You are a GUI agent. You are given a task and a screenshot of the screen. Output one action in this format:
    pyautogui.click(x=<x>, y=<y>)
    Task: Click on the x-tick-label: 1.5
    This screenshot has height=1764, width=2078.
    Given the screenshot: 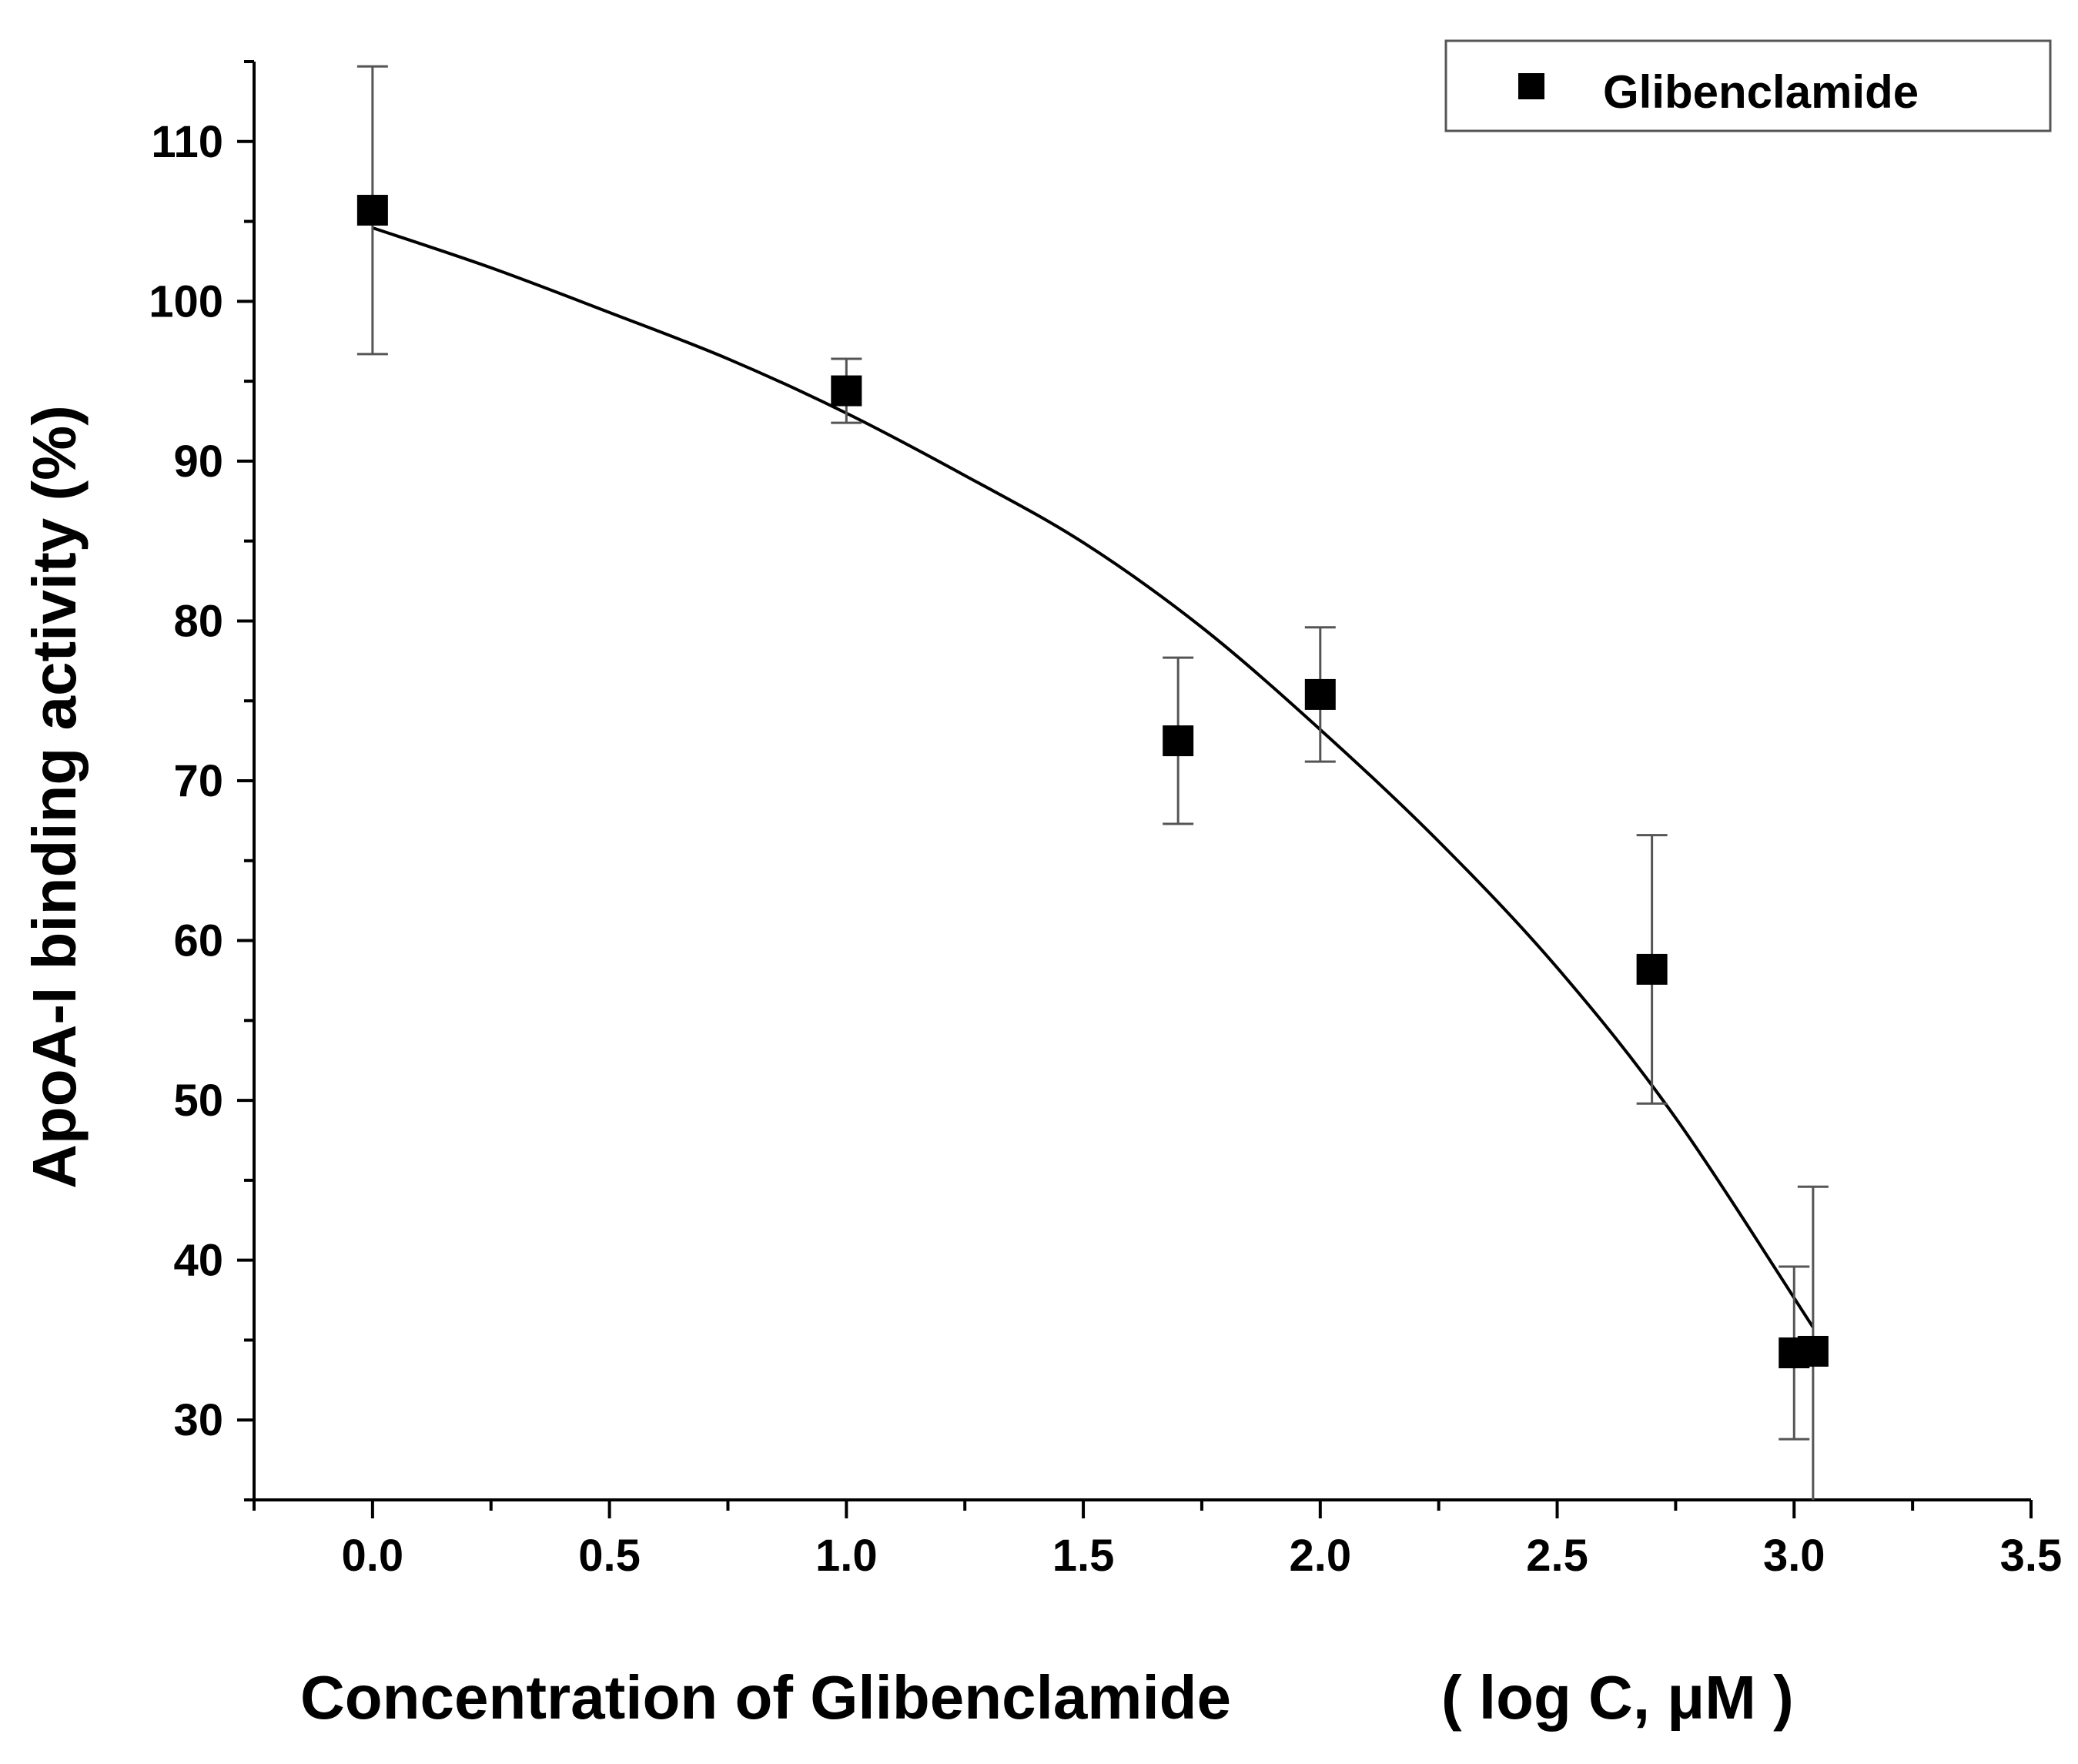 What is the action you would take?
    pyautogui.click(x=1083, y=1556)
    